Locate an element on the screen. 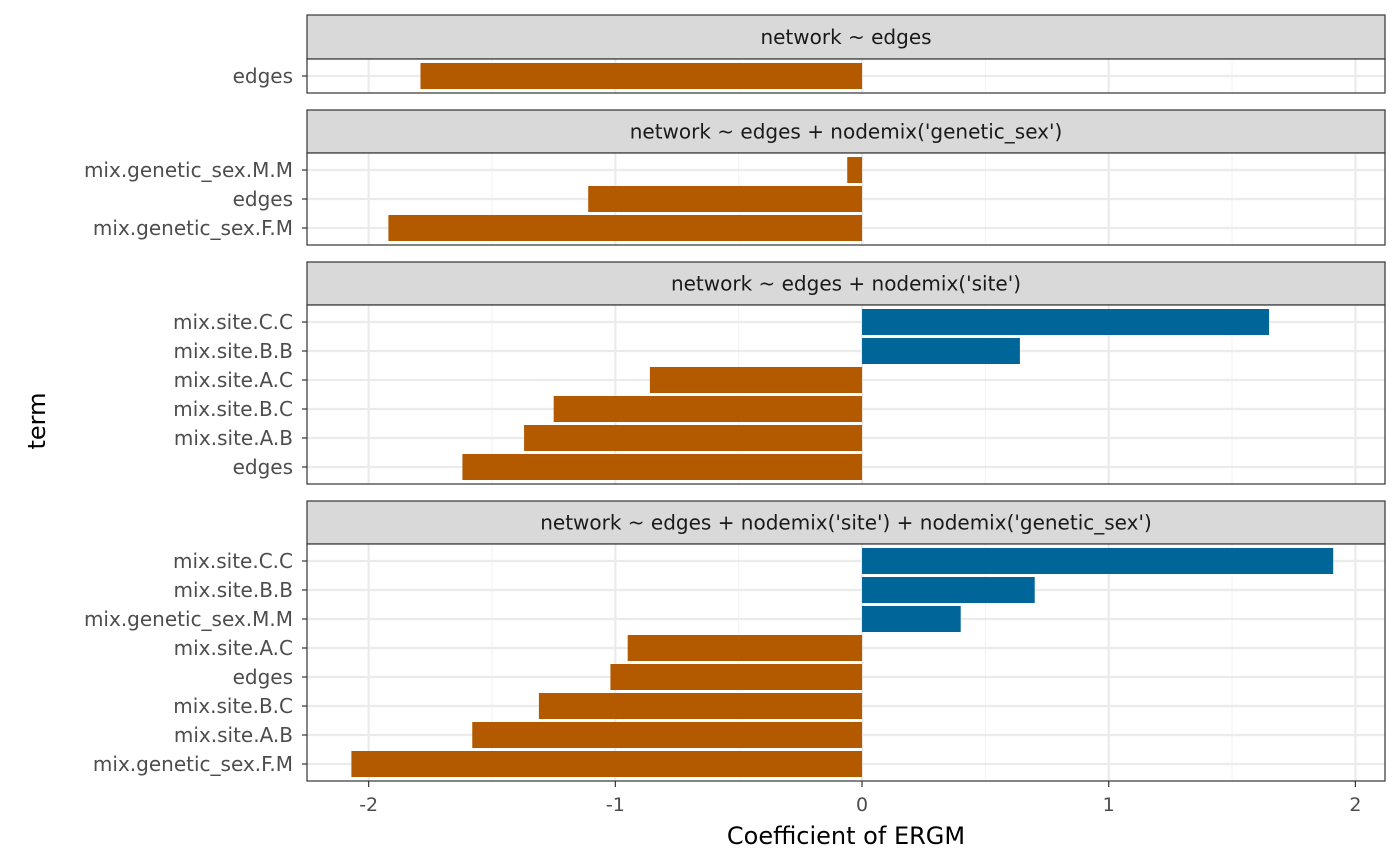  facet-panel: network ~ edges edges is located at coordinates (809, 54).